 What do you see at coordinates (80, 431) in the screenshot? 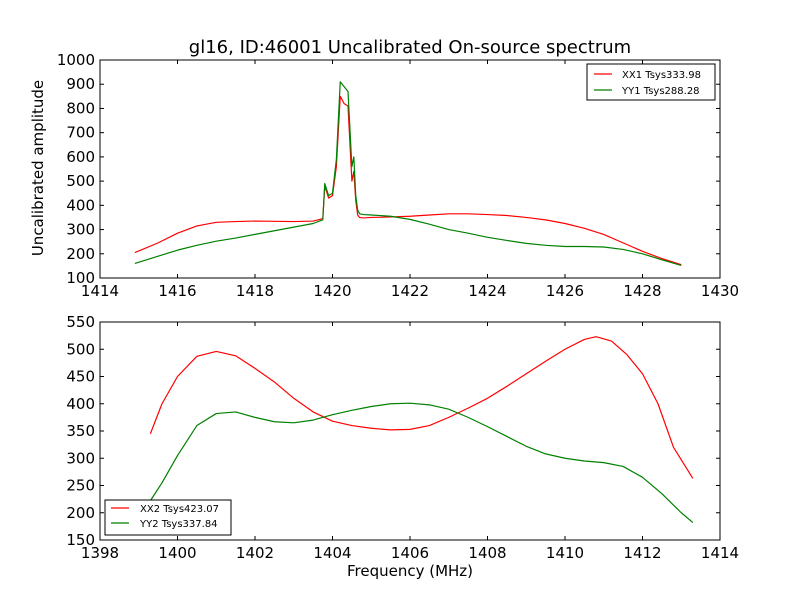
I see `bottom-y-tick-label: 350` at bounding box center [80, 431].